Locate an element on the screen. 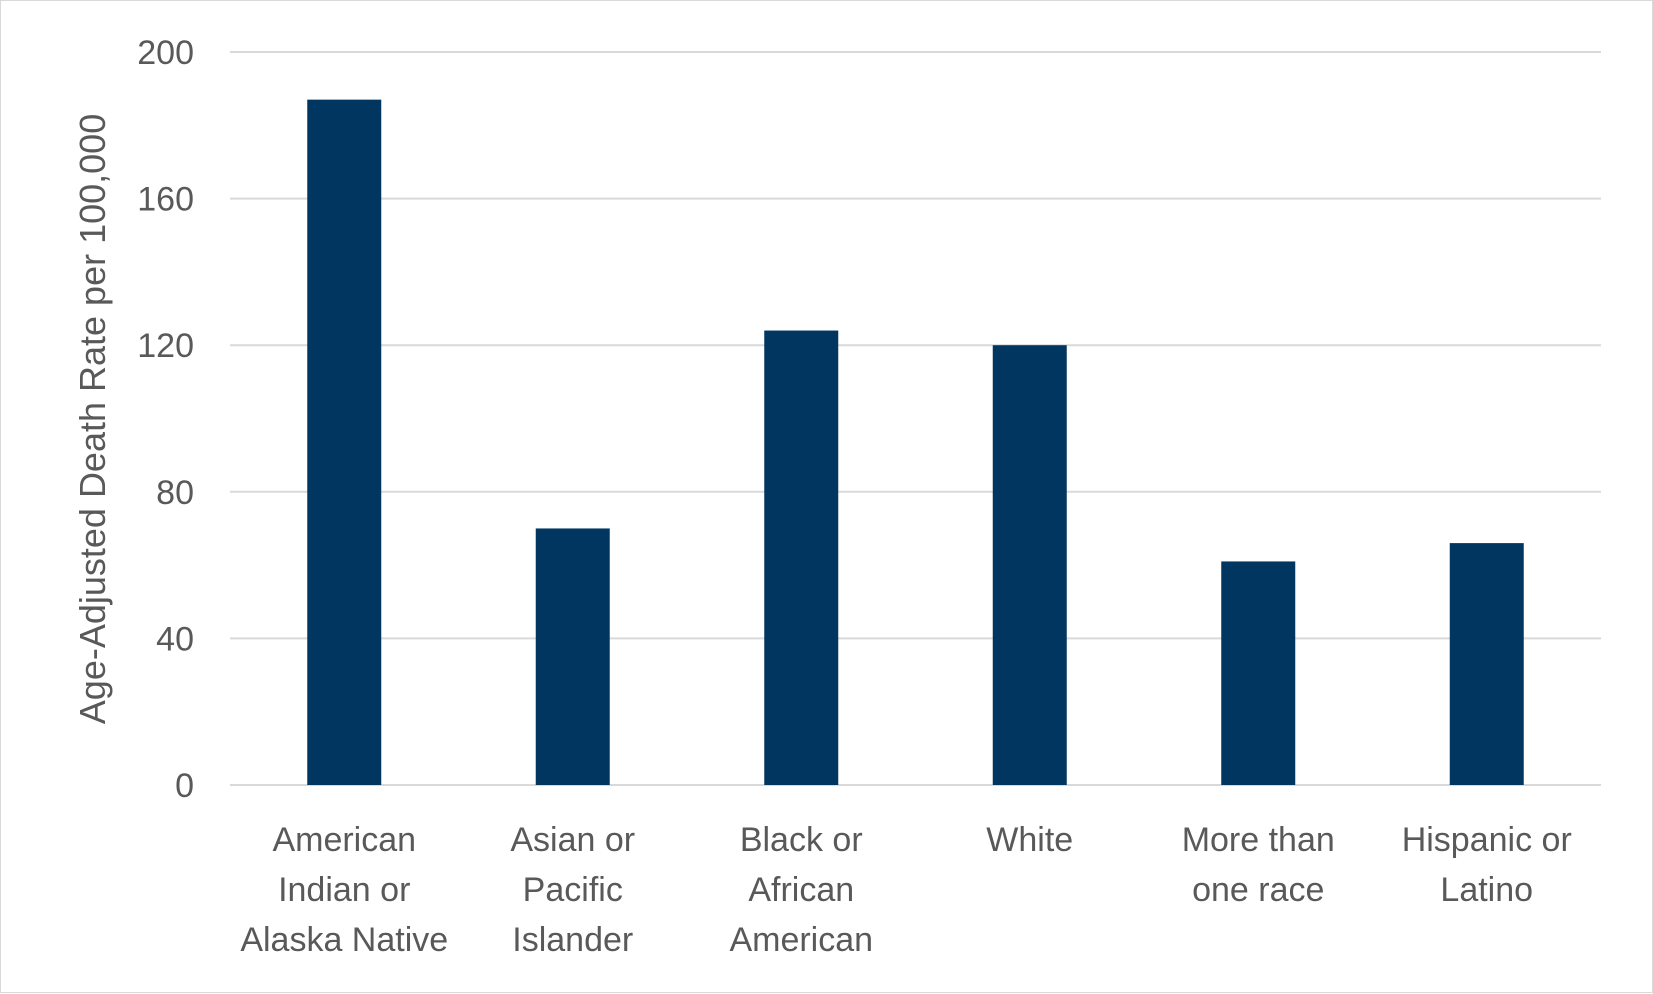 This screenshot has width=1653, height=994. x-category-label: White is located at coordinates (1029, 840).